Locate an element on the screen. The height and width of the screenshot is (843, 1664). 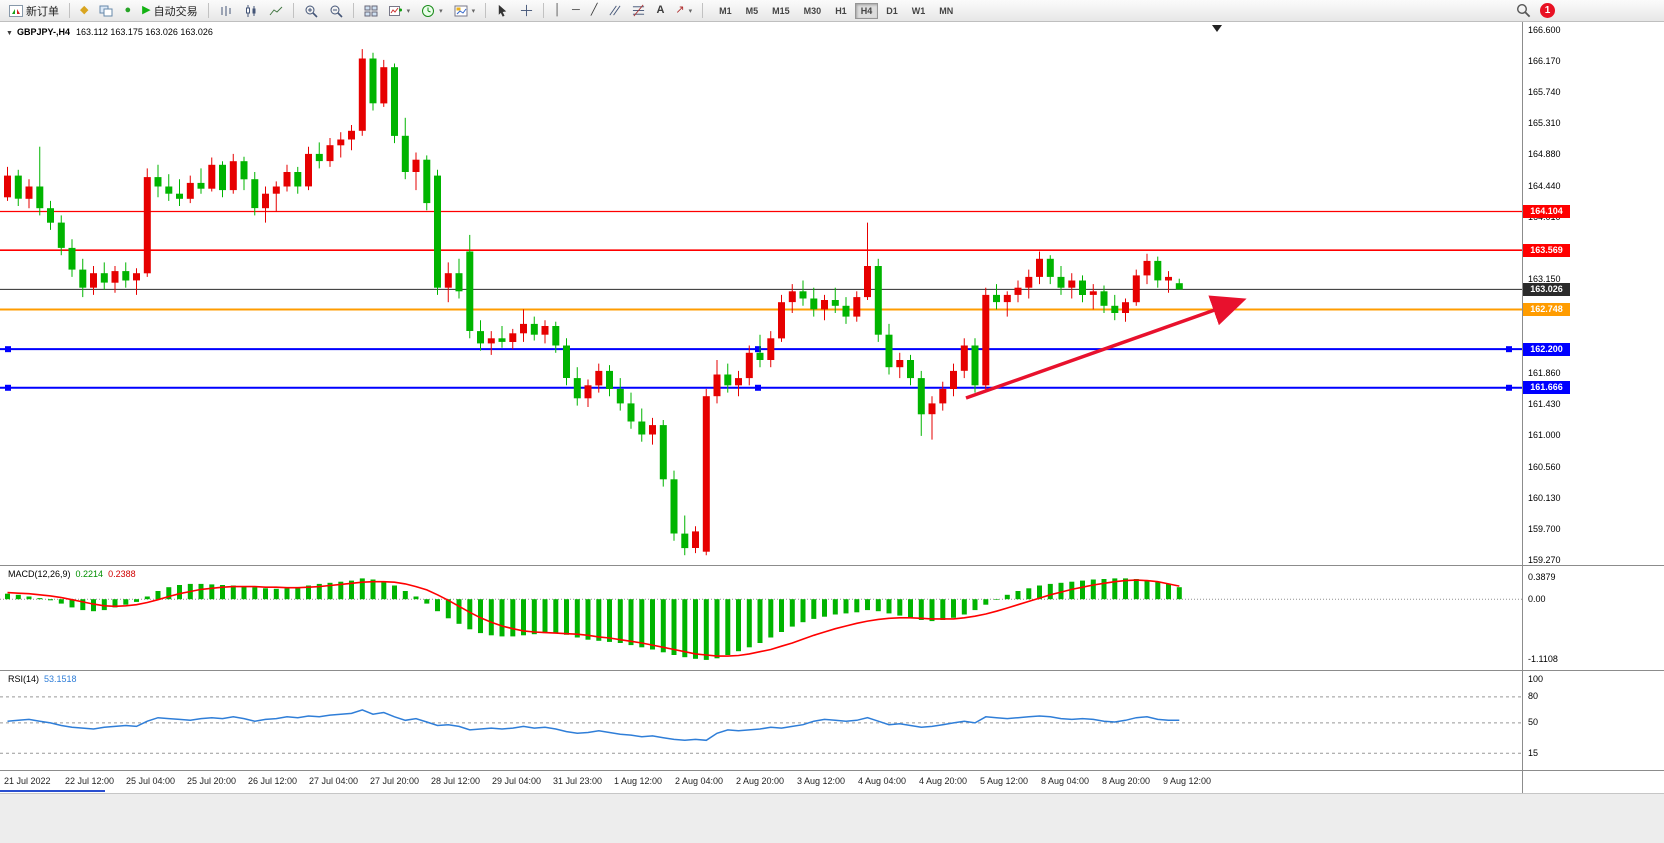
text-tool-button: A is located at coordinates (660, 11).